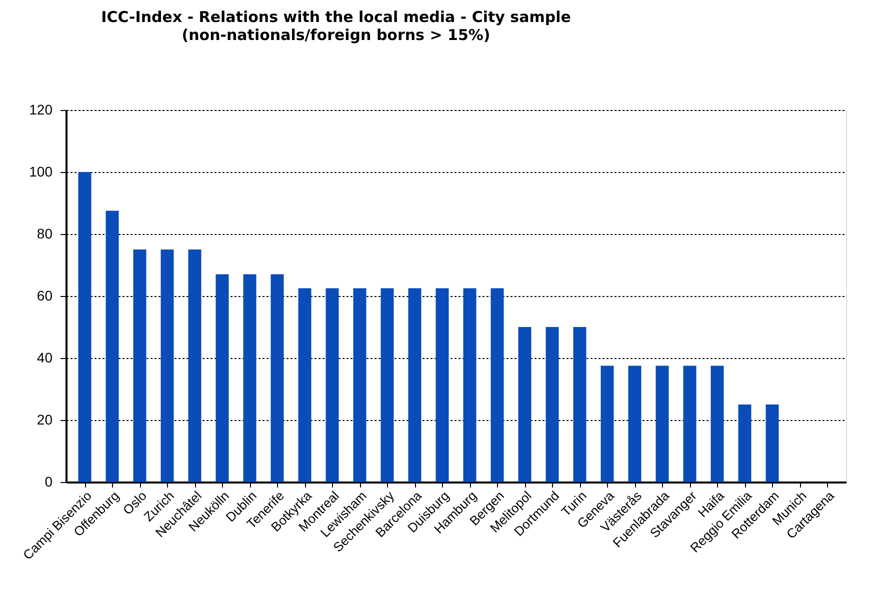  I want to click on y-tick-label: 0, so click(48, 482).